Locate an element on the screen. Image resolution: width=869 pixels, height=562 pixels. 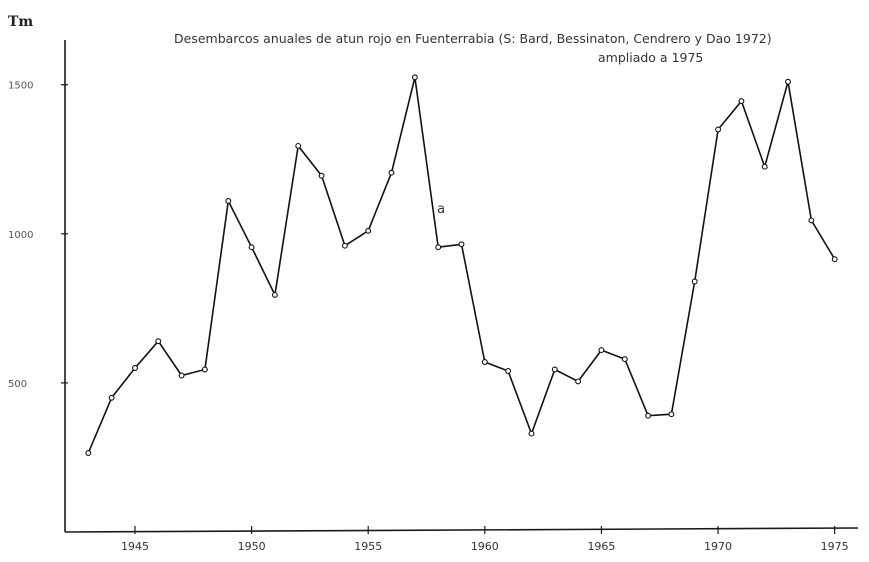
y-axis-label: Tm is located at coordinates (20, 22).